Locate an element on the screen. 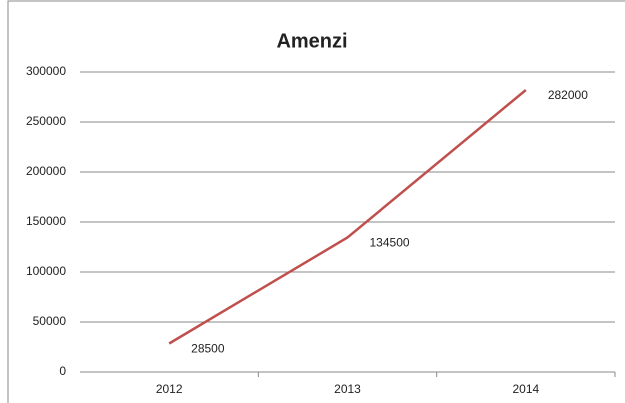 The height and width of the screenshot is (403, 625). y-tick-label: 300000 is located at coordinates (46, 71).